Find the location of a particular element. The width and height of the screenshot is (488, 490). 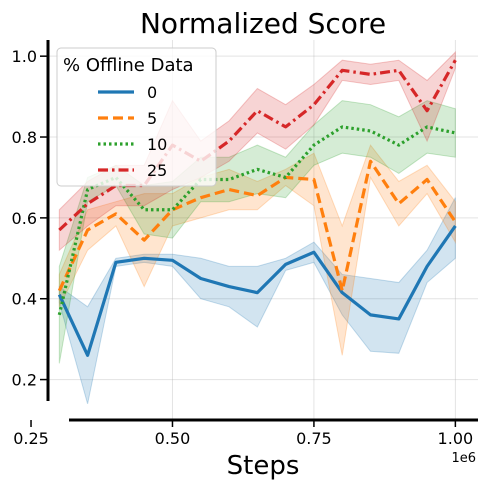

y-tick-label: 0.2 is located at coordinates (24, 380).